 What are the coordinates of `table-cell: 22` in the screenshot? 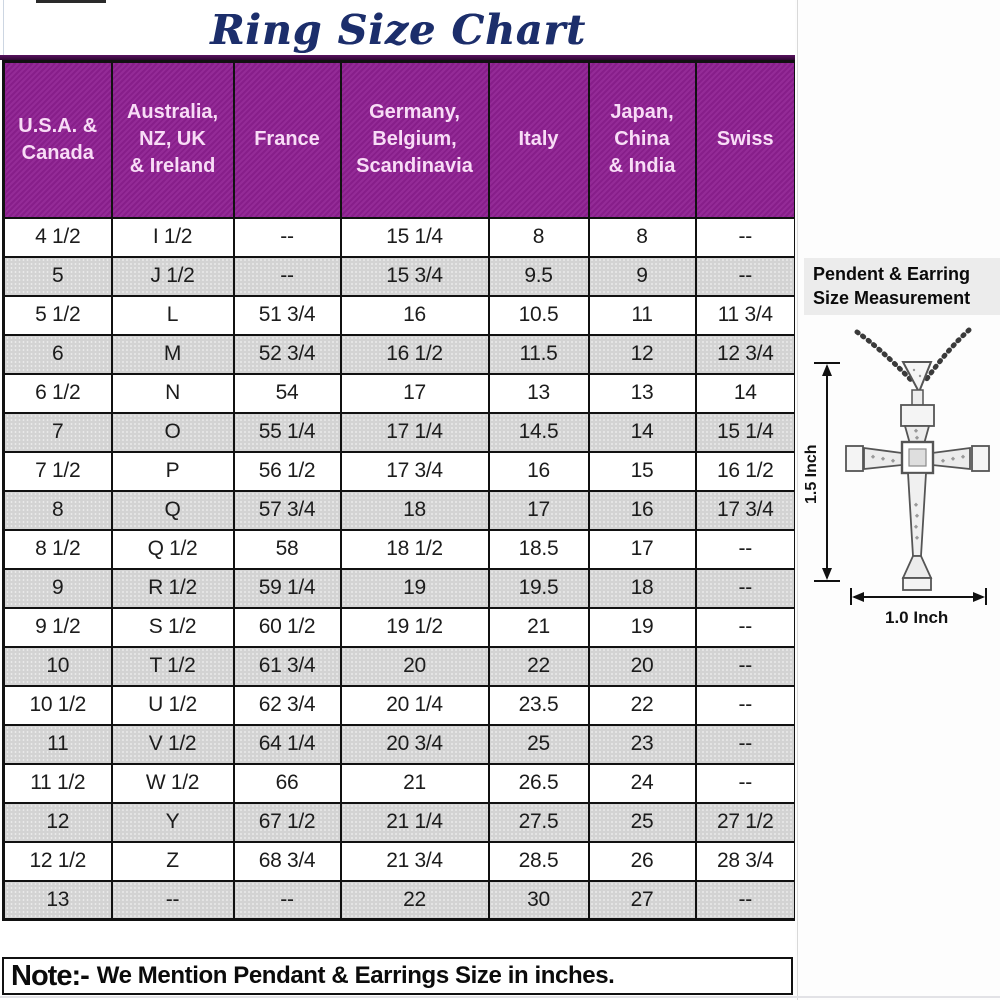 It's located at (642, 705).